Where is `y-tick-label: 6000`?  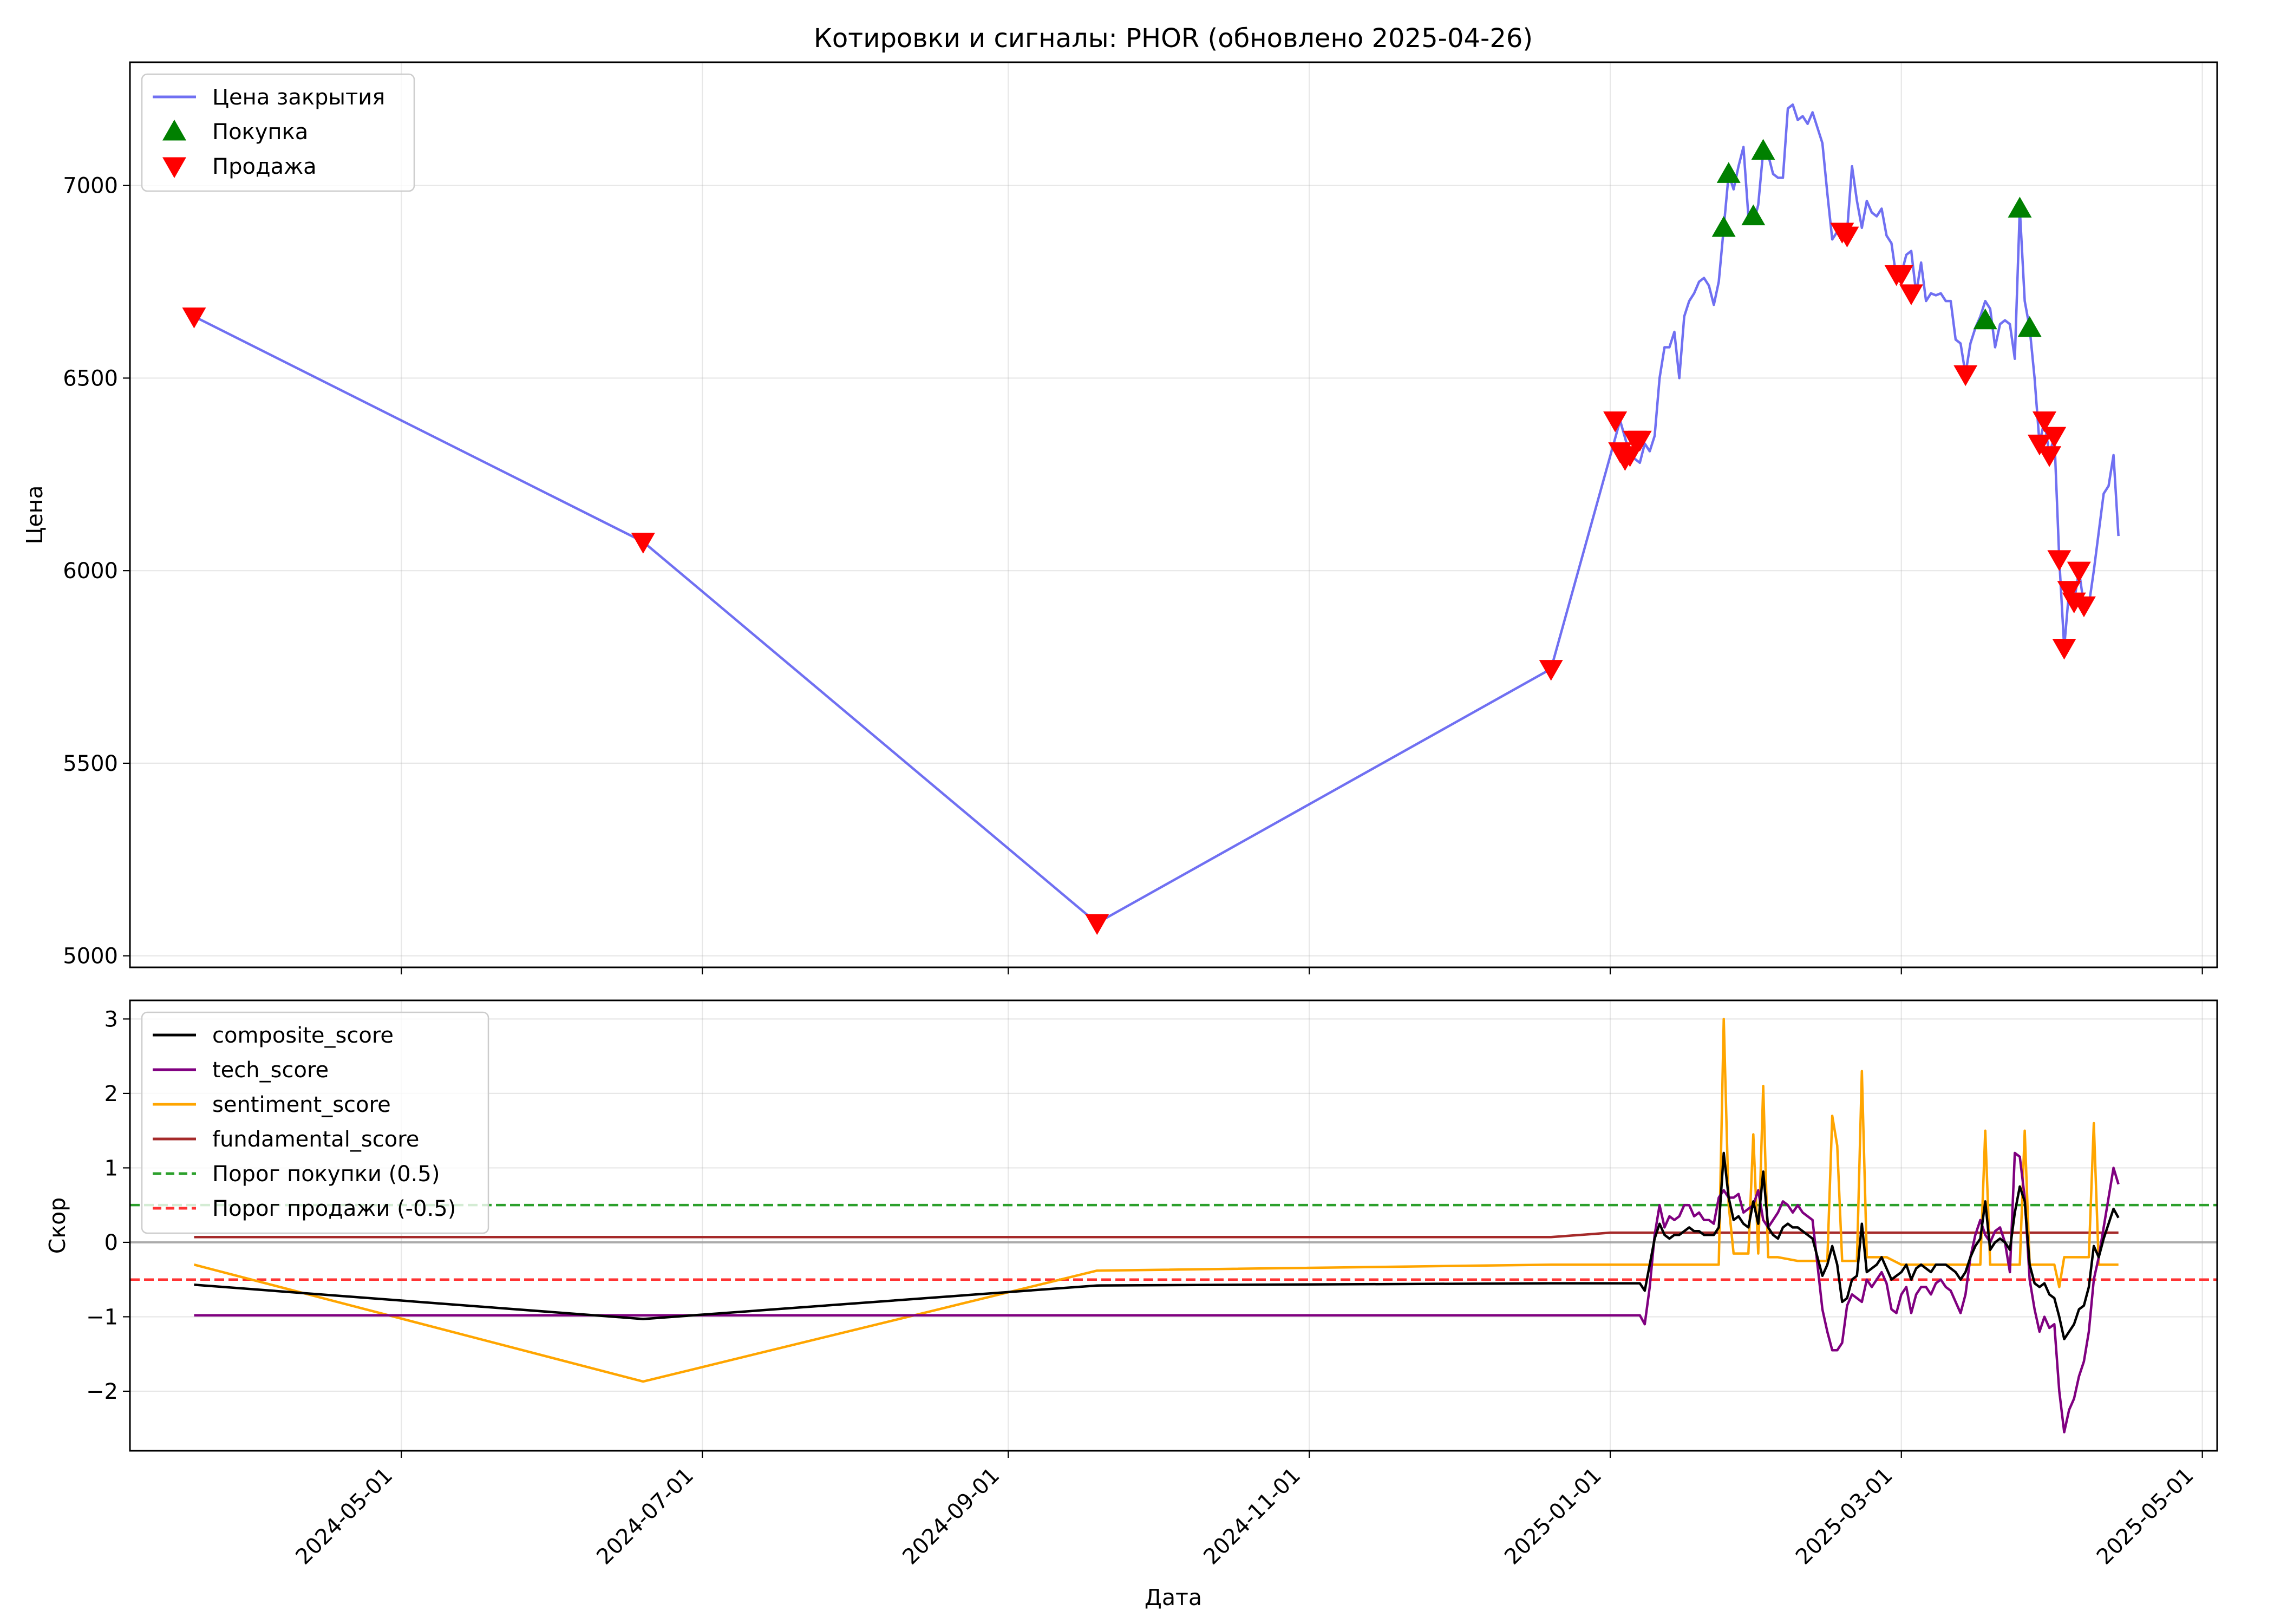
y-tick-label: 6000 is located at coordinates (91, 571).